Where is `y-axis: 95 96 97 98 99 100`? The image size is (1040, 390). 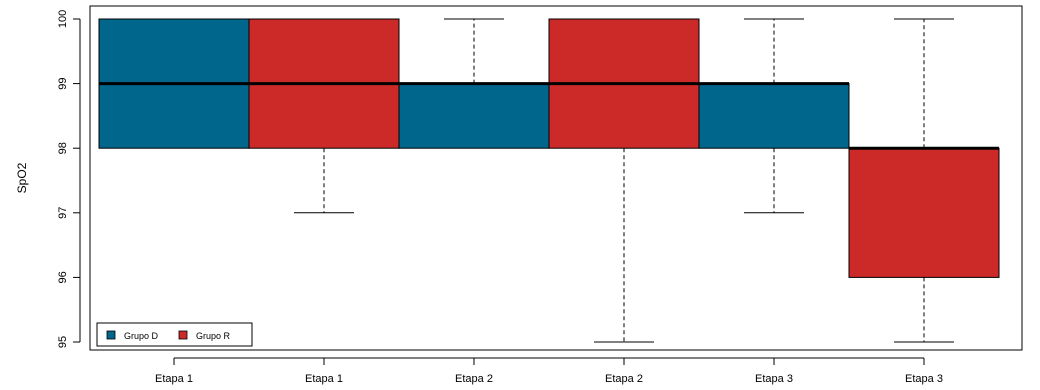 y-axis: 95 96 97 98 99 100 is located at coordinates (69, 179).